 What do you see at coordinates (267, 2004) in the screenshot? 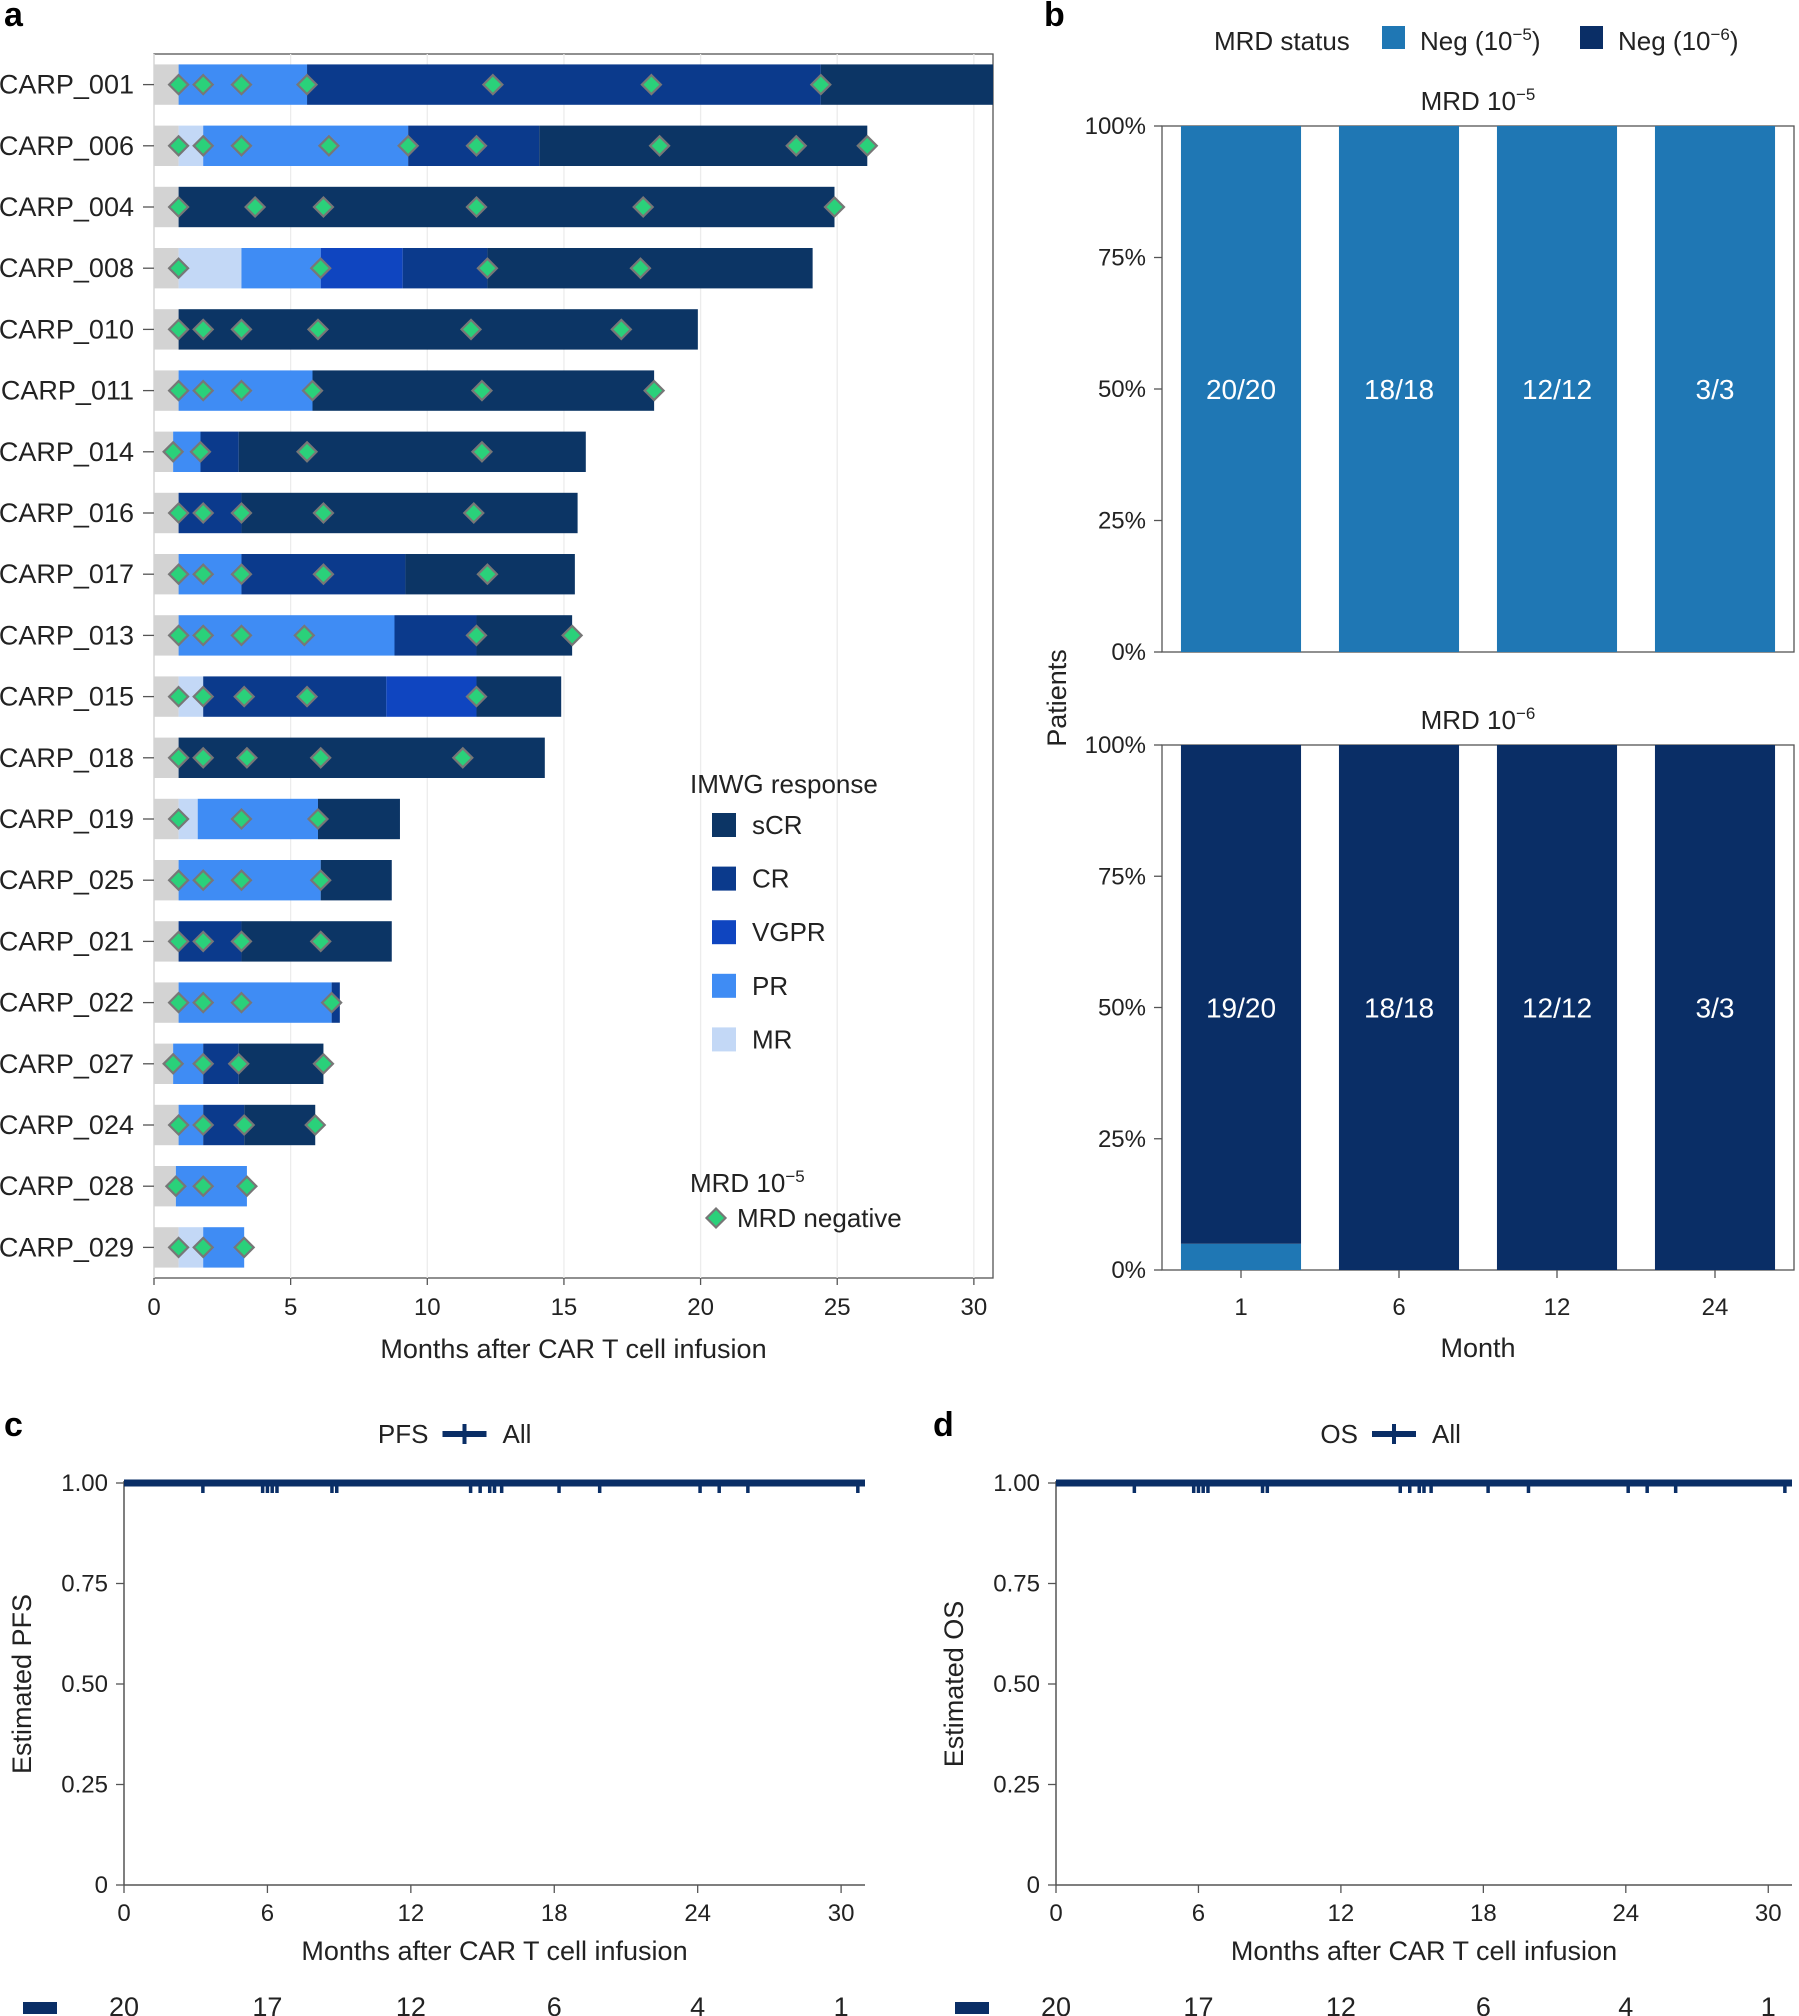
I see `risk-count-c-6: 17` at bounding box center [267, 2004].